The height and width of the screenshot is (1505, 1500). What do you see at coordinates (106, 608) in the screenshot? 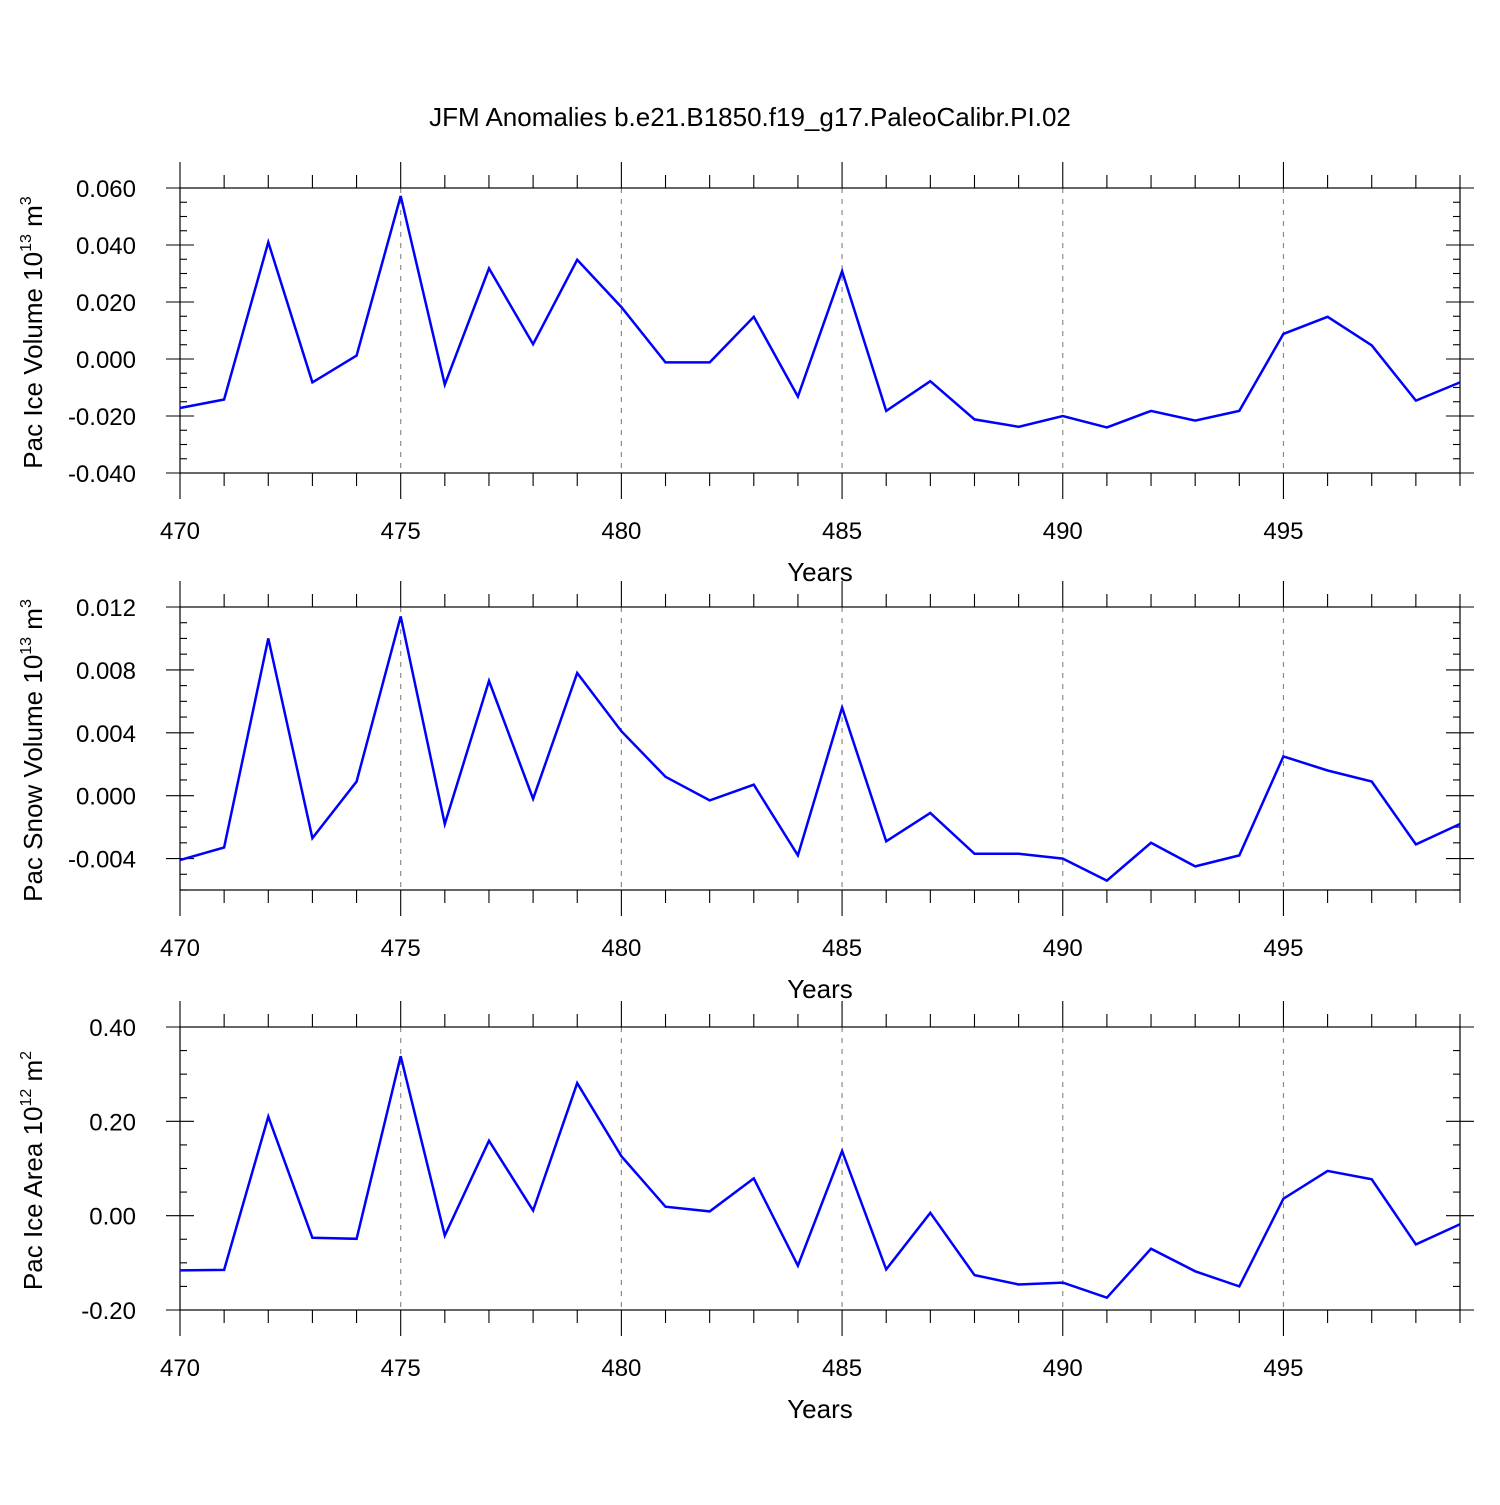
I see `y-tick-label: 0.012` at bounding box center [106, 608].